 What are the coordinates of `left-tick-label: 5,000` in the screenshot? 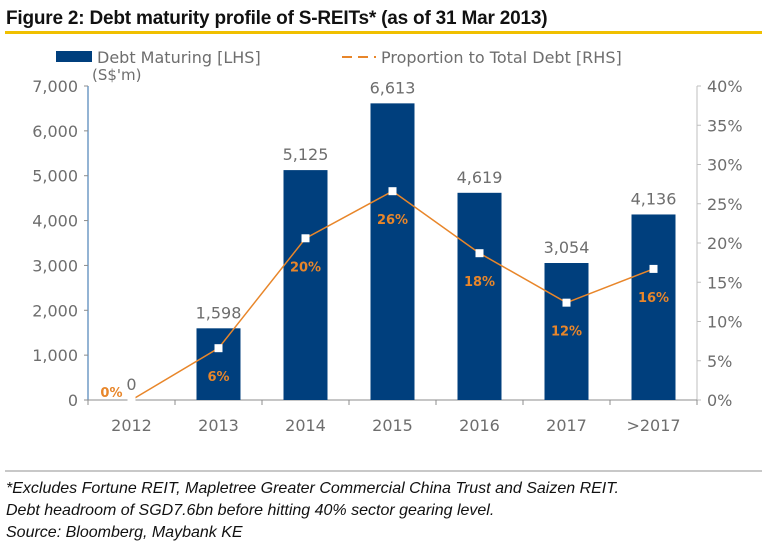 It's located at (55, 176).